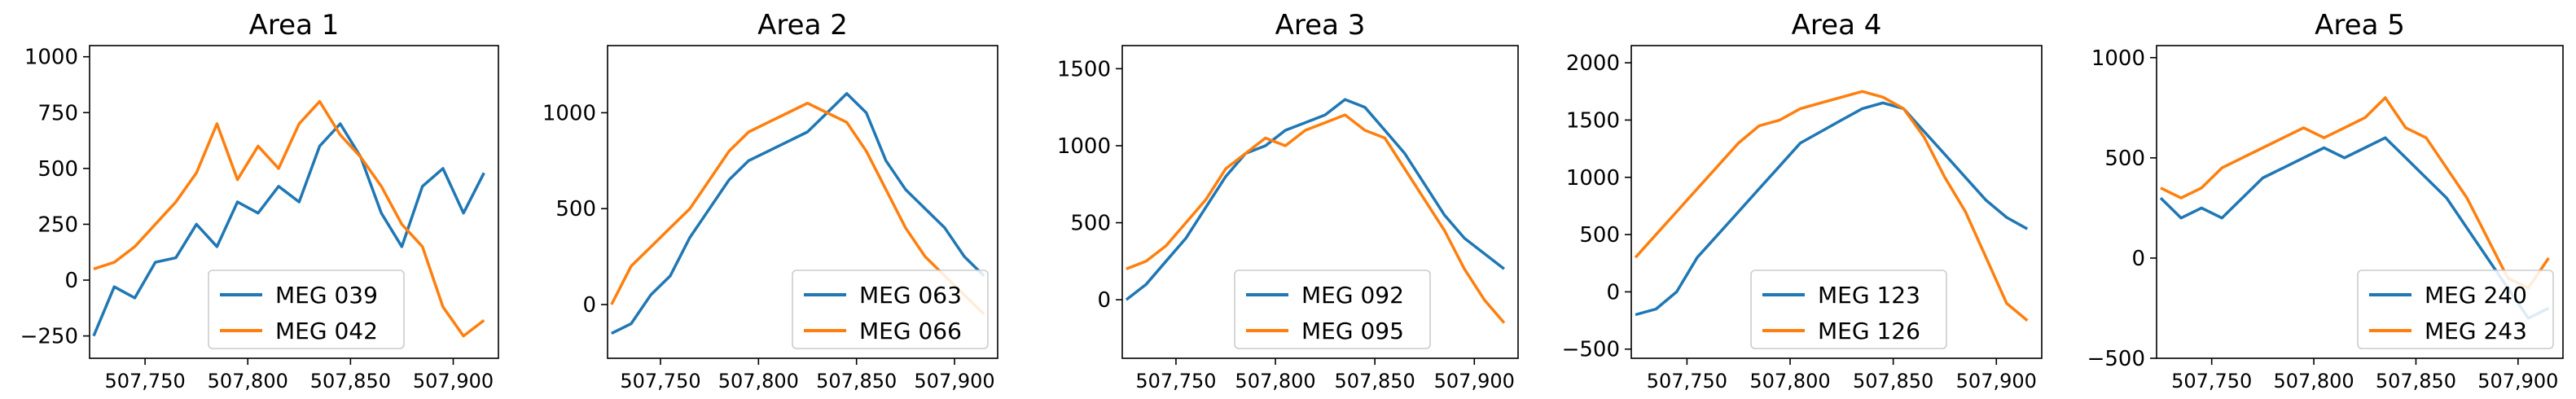  I want to click on y-tick-label: 250, so click(57, 225).